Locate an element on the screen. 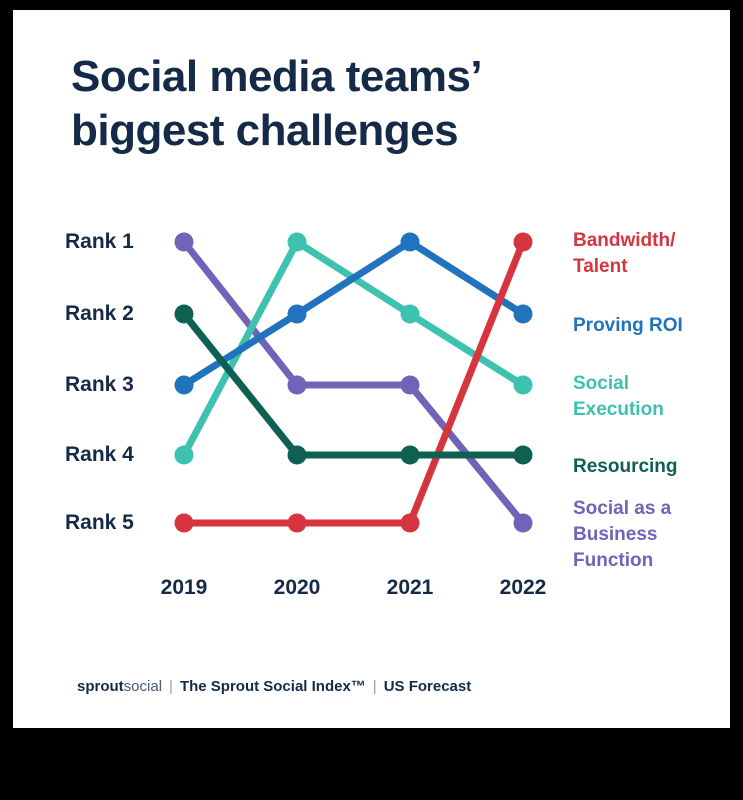  legend-label-social-as-a-business-function: Social as a Business Function is located at coordinates (622, 534).